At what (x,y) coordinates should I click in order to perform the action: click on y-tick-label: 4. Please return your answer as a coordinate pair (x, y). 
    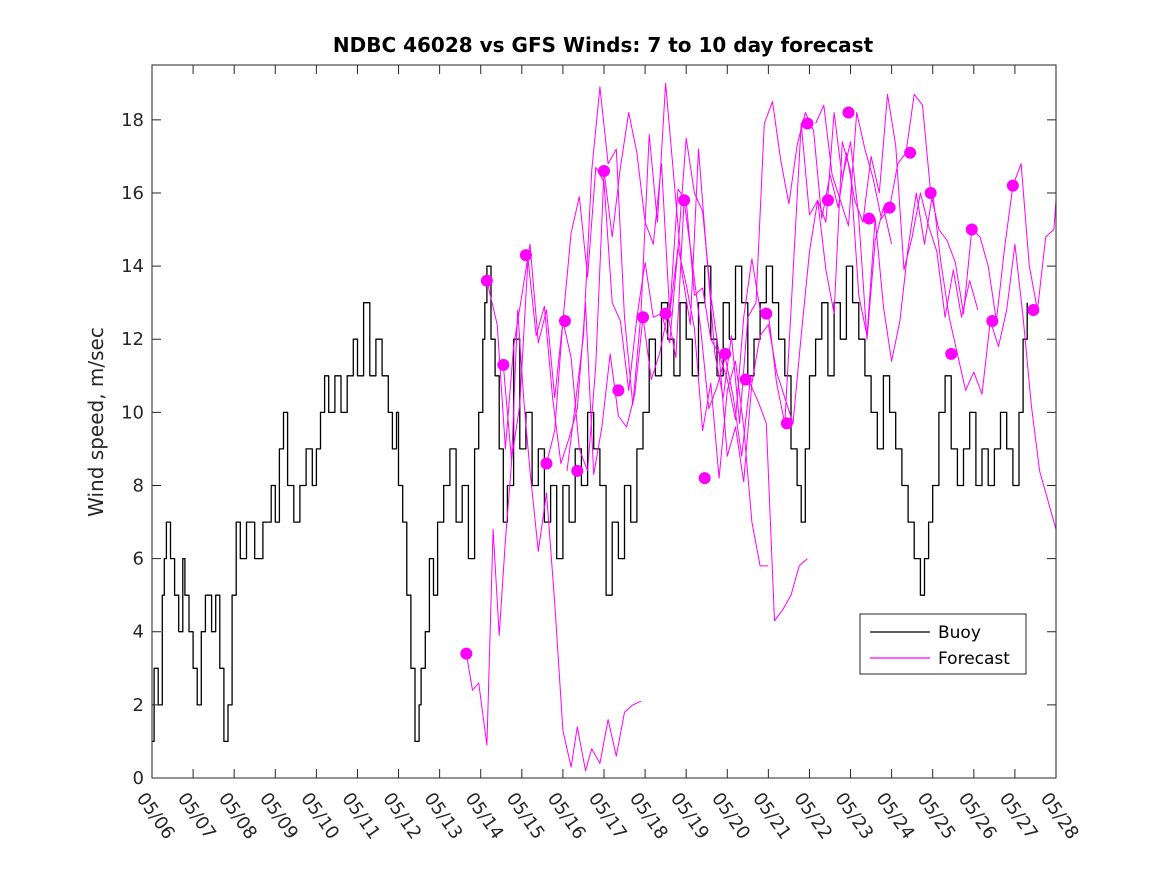
    Looking at the image, I should click on (138, 632).